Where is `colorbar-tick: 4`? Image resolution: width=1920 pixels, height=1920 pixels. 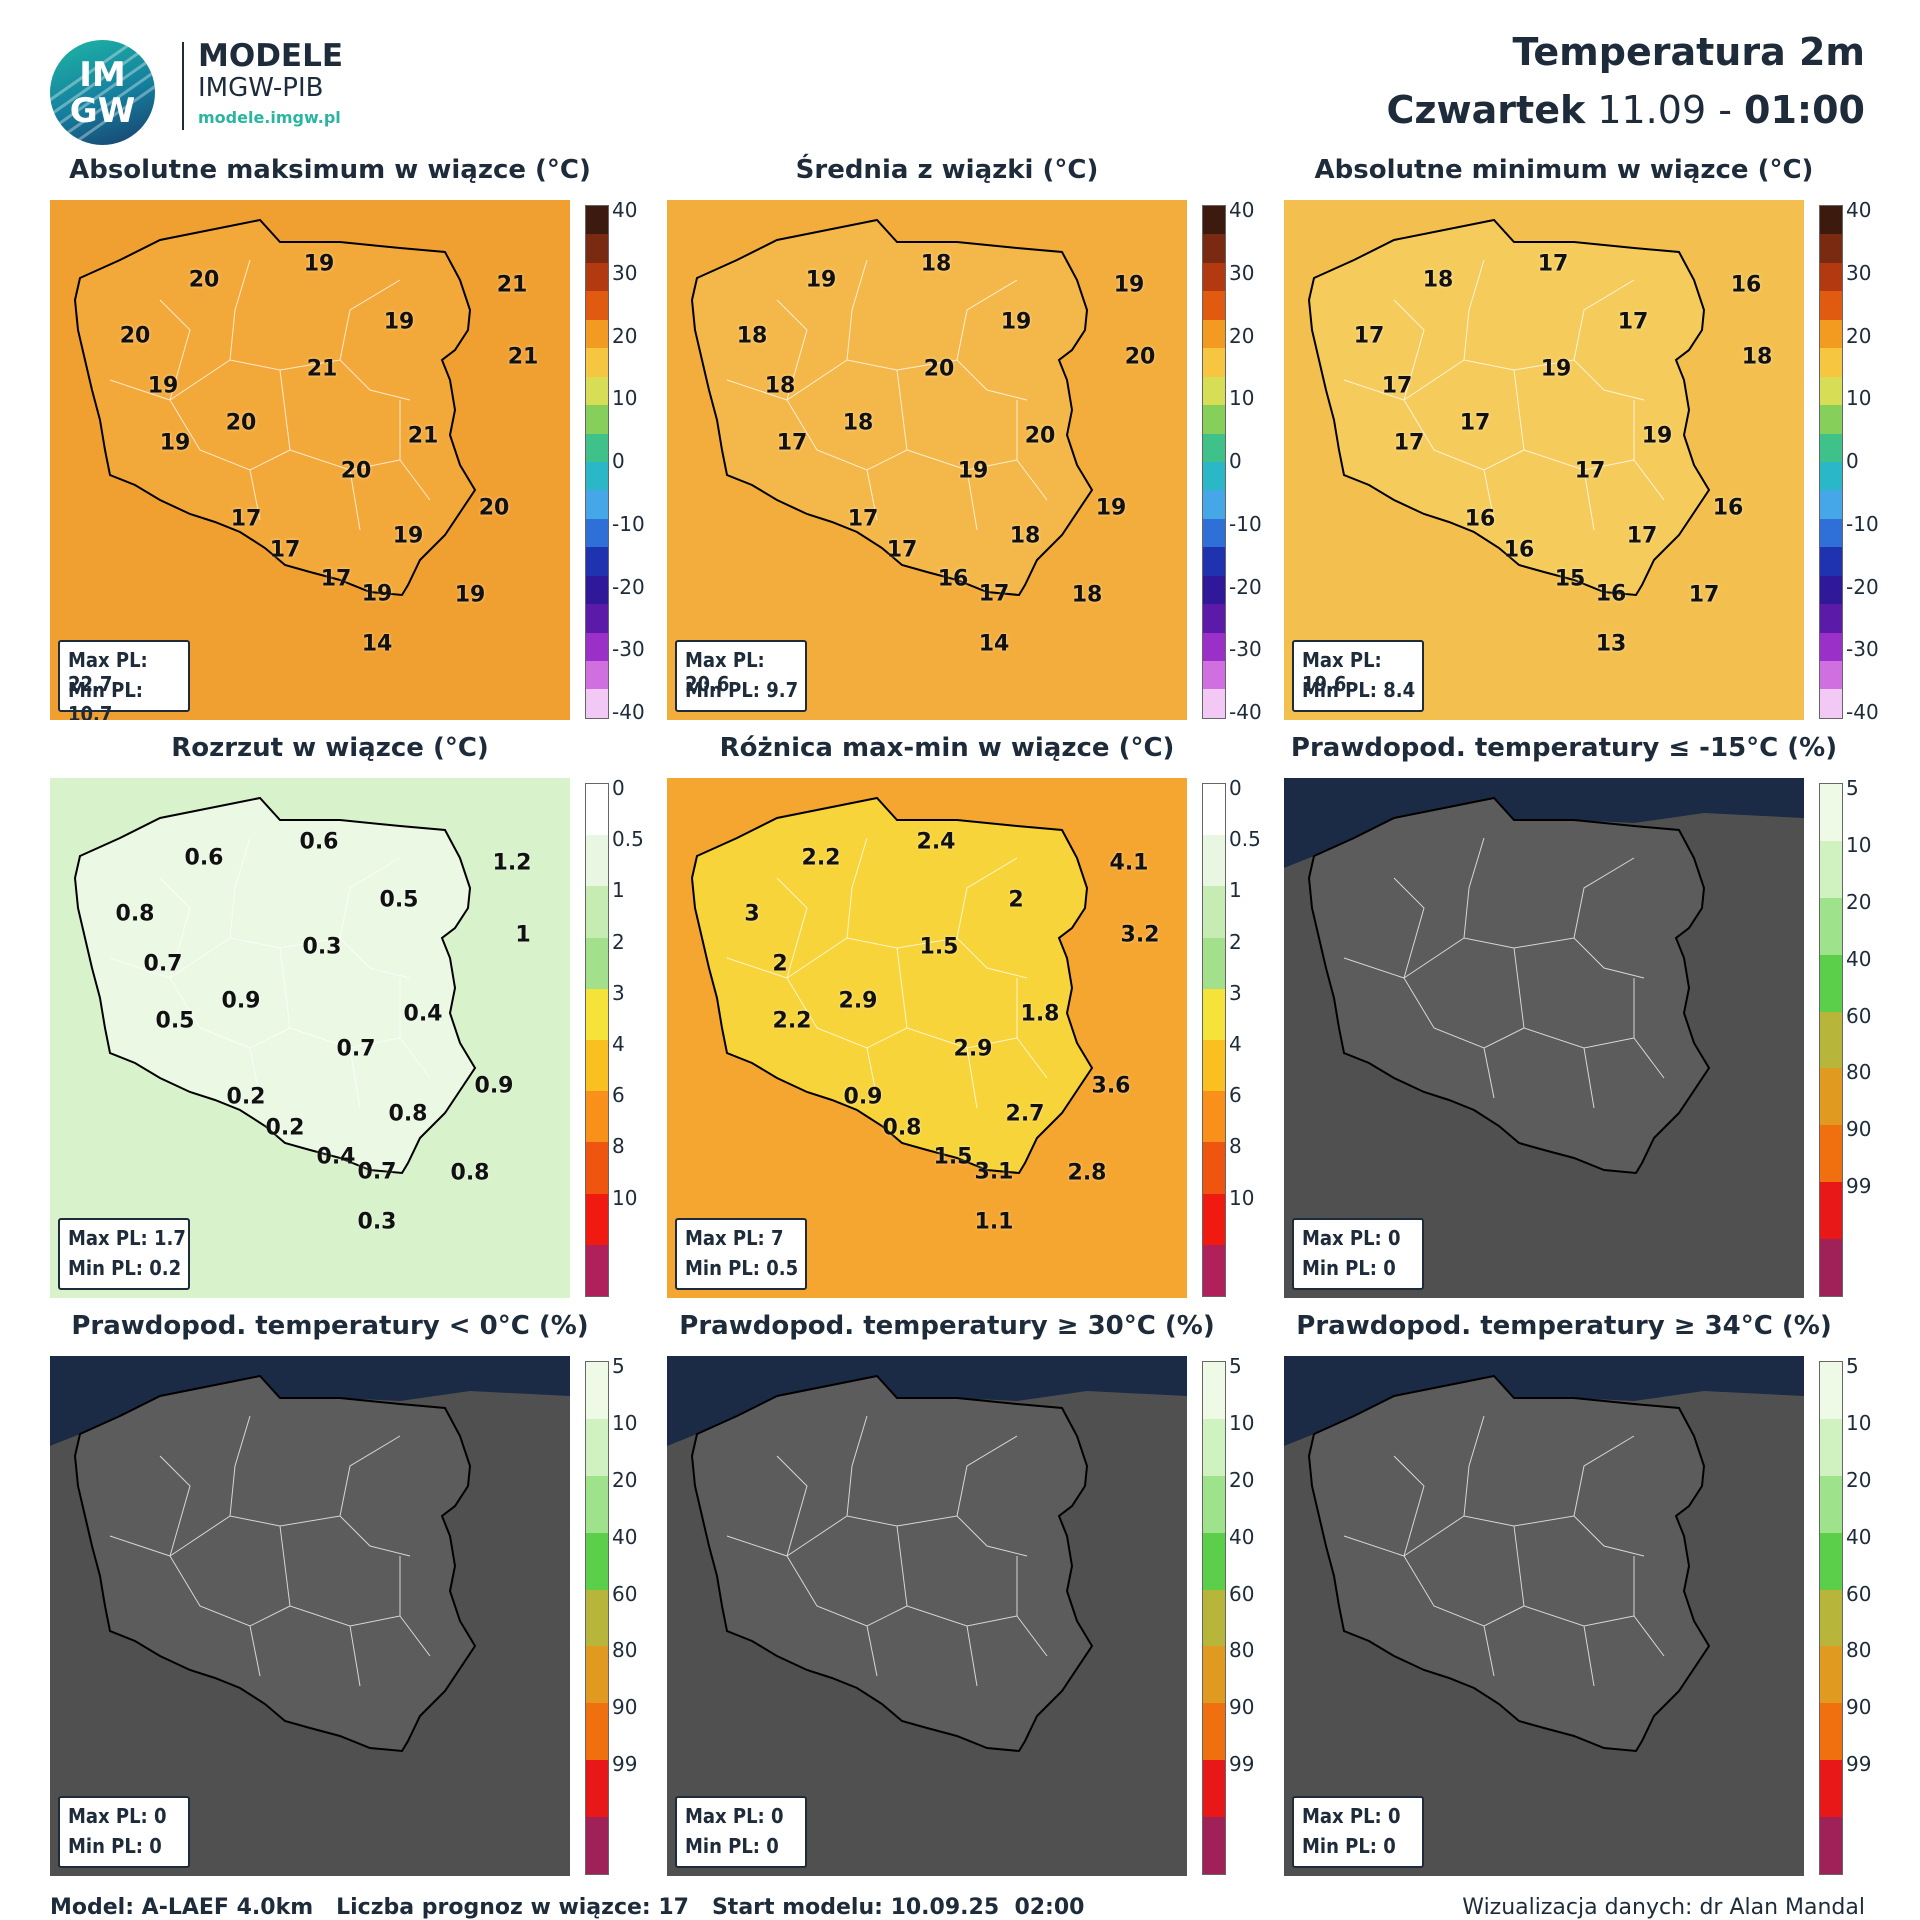
colorbar-tick: 4 is located at coordinates (618, 1044).